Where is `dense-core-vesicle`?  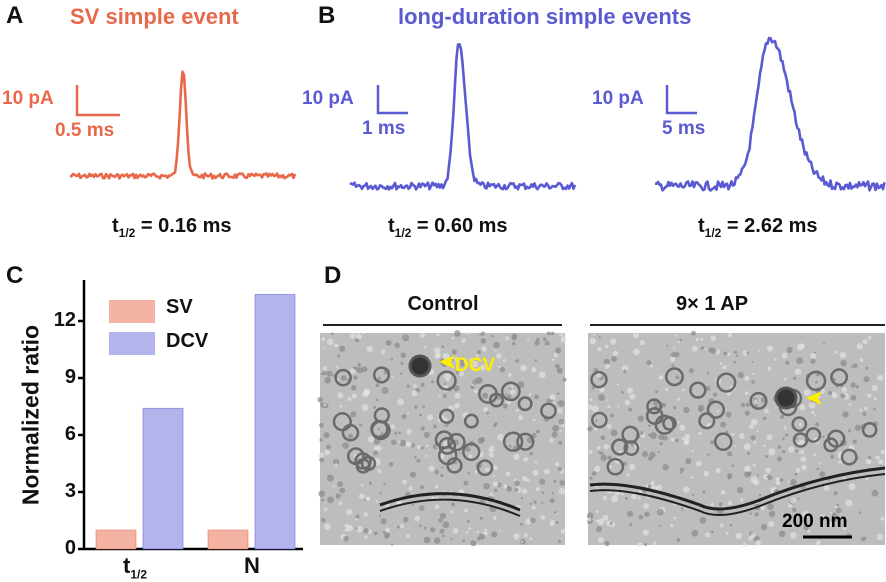
dense-core-vesicle is located at coordinates (420, 366).